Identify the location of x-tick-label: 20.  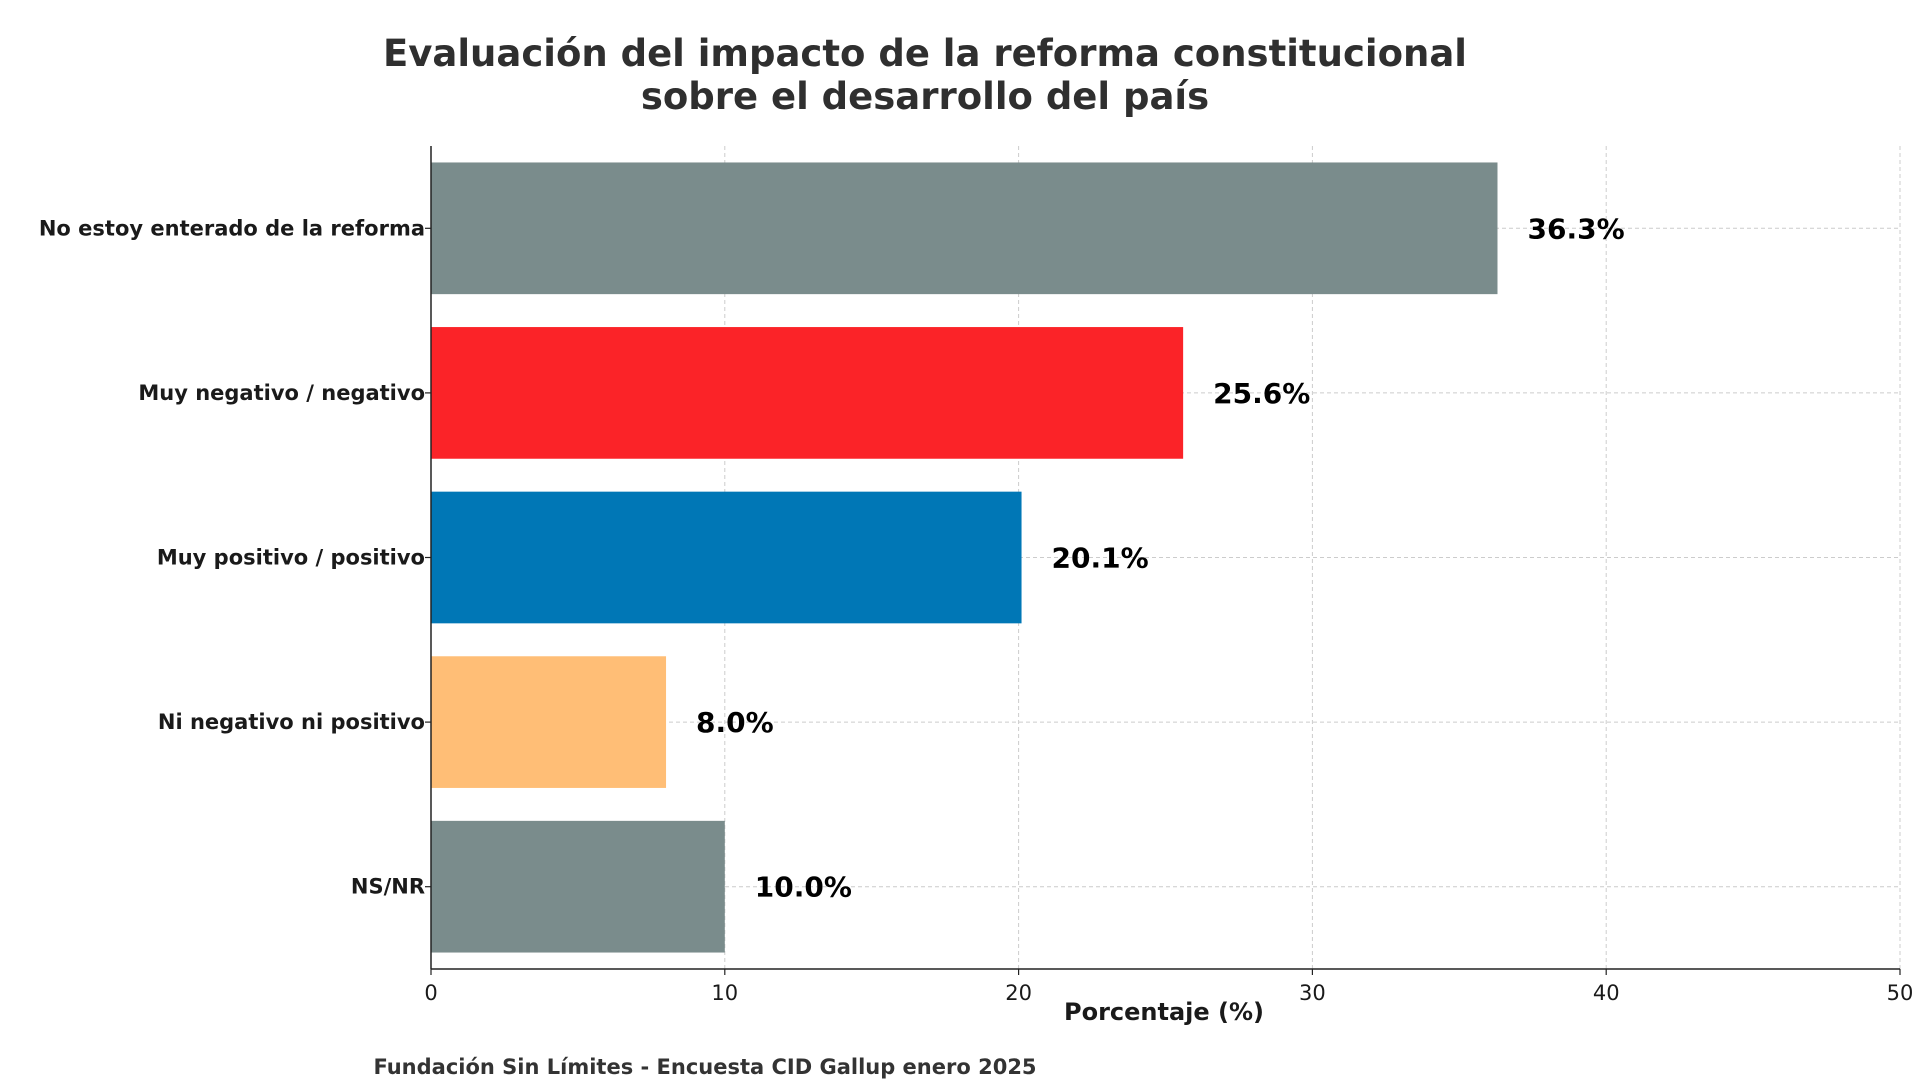
(1018, 993).